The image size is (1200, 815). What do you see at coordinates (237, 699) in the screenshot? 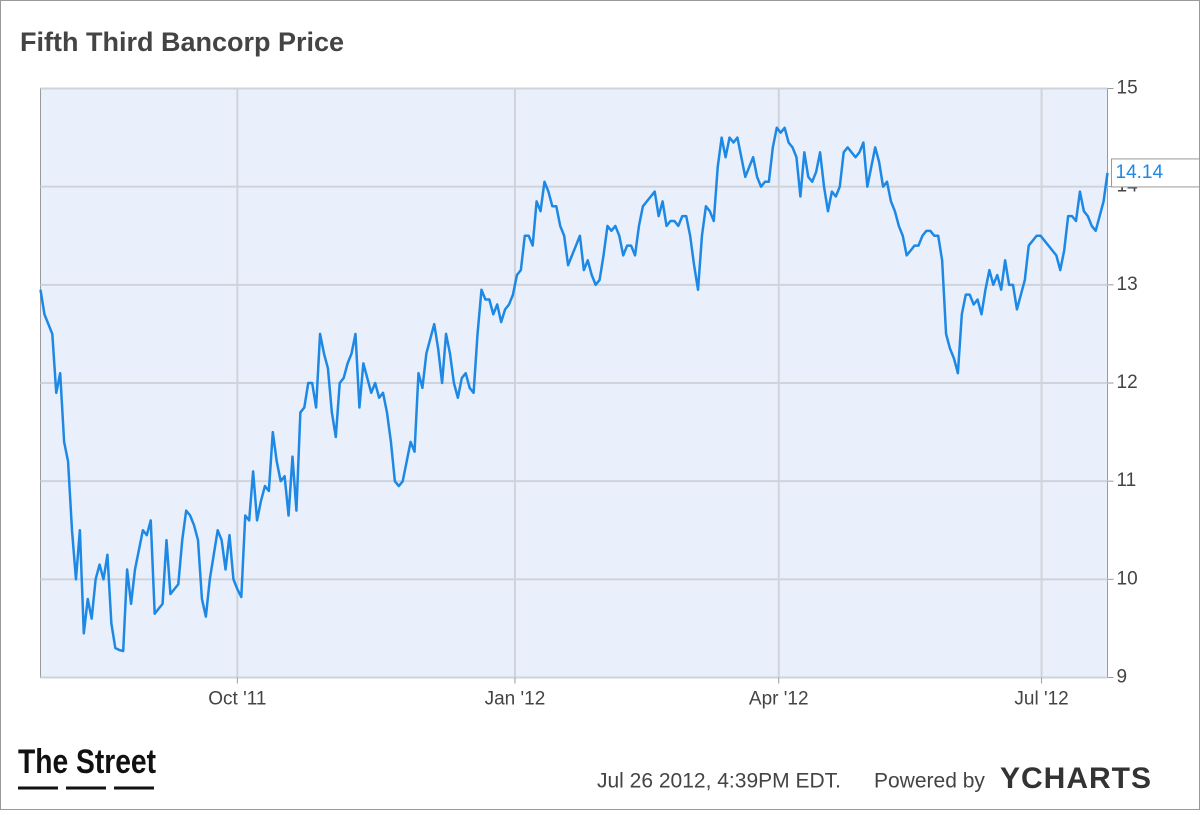
I see `x-tick-label: Oct '11` at bounding box center [237, 699].